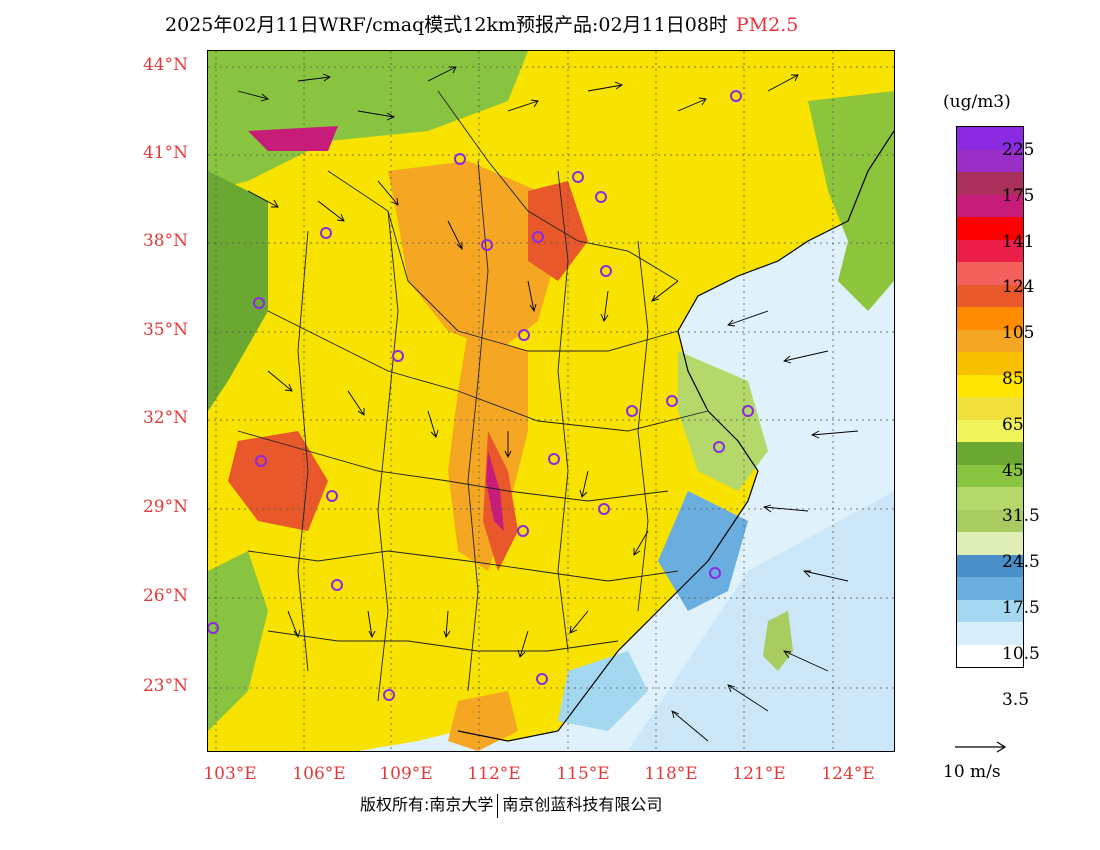 The height and width of the screenshot is (850, 1100). What do you see at coordinates (851, 201) in the screenshot?
I see `korea-peninsula` at bounding box center [851, 201].